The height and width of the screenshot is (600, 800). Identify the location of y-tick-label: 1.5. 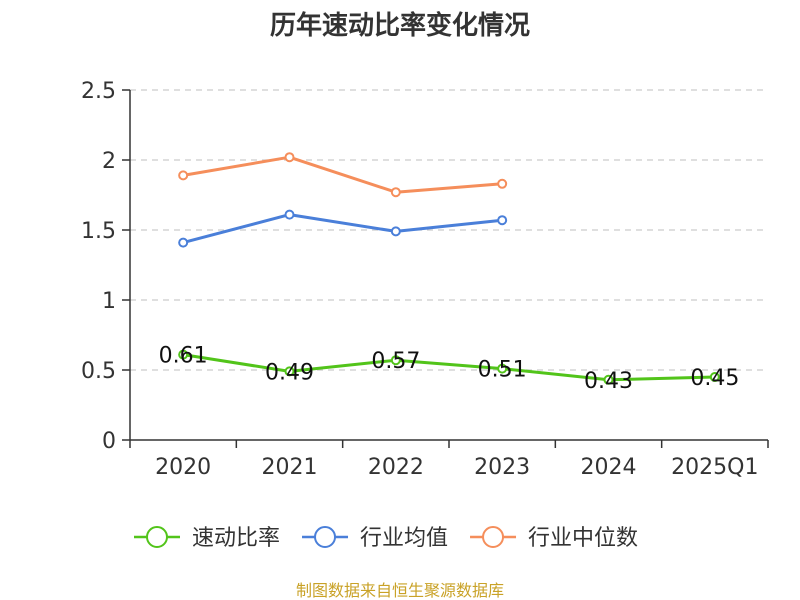
(98, 231).